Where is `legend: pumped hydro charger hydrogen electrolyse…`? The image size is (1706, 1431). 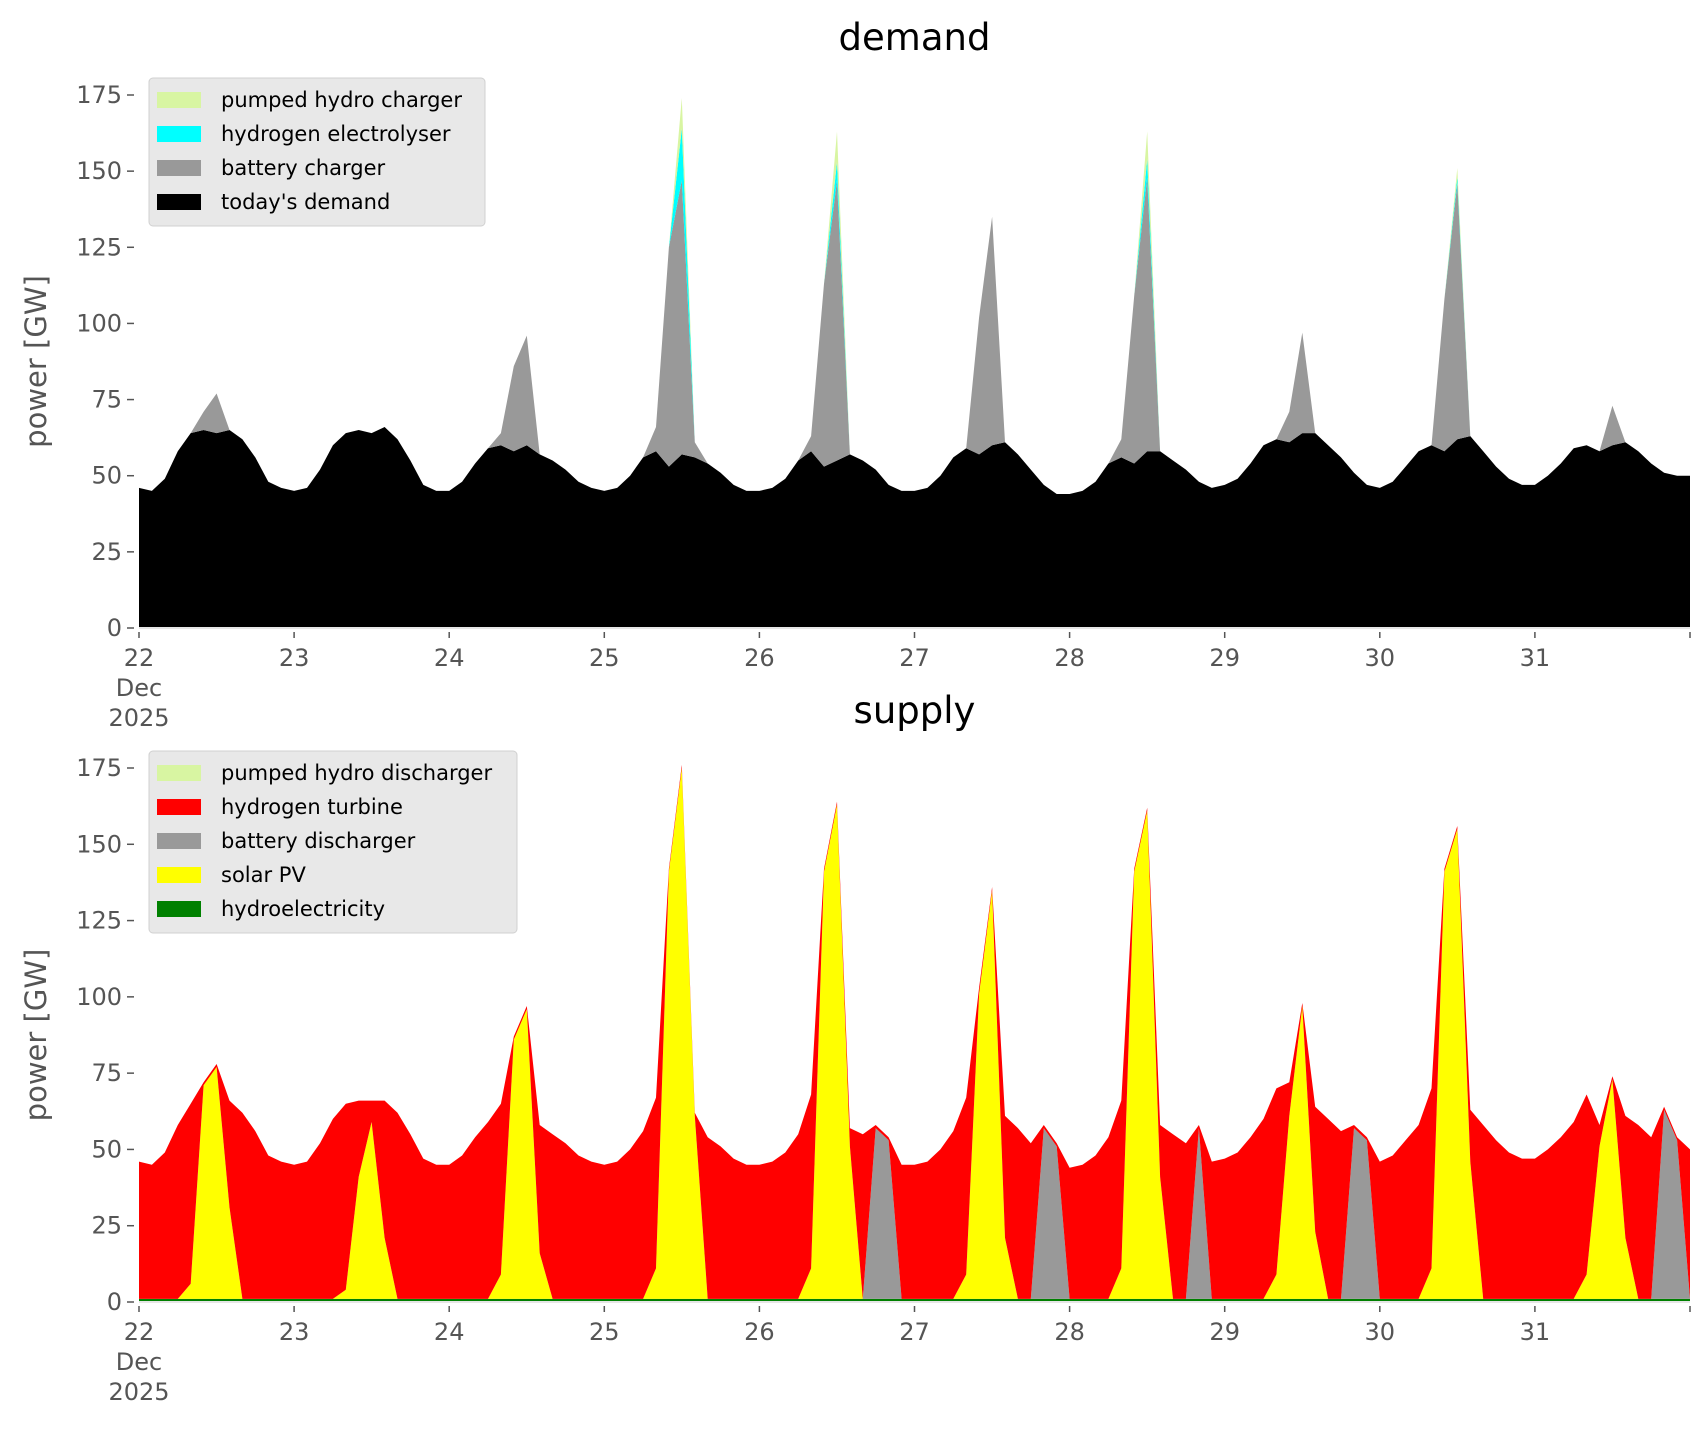 legend: pumped hydro charger hydrogen electrolyse… is located at coordinates (317, 152).